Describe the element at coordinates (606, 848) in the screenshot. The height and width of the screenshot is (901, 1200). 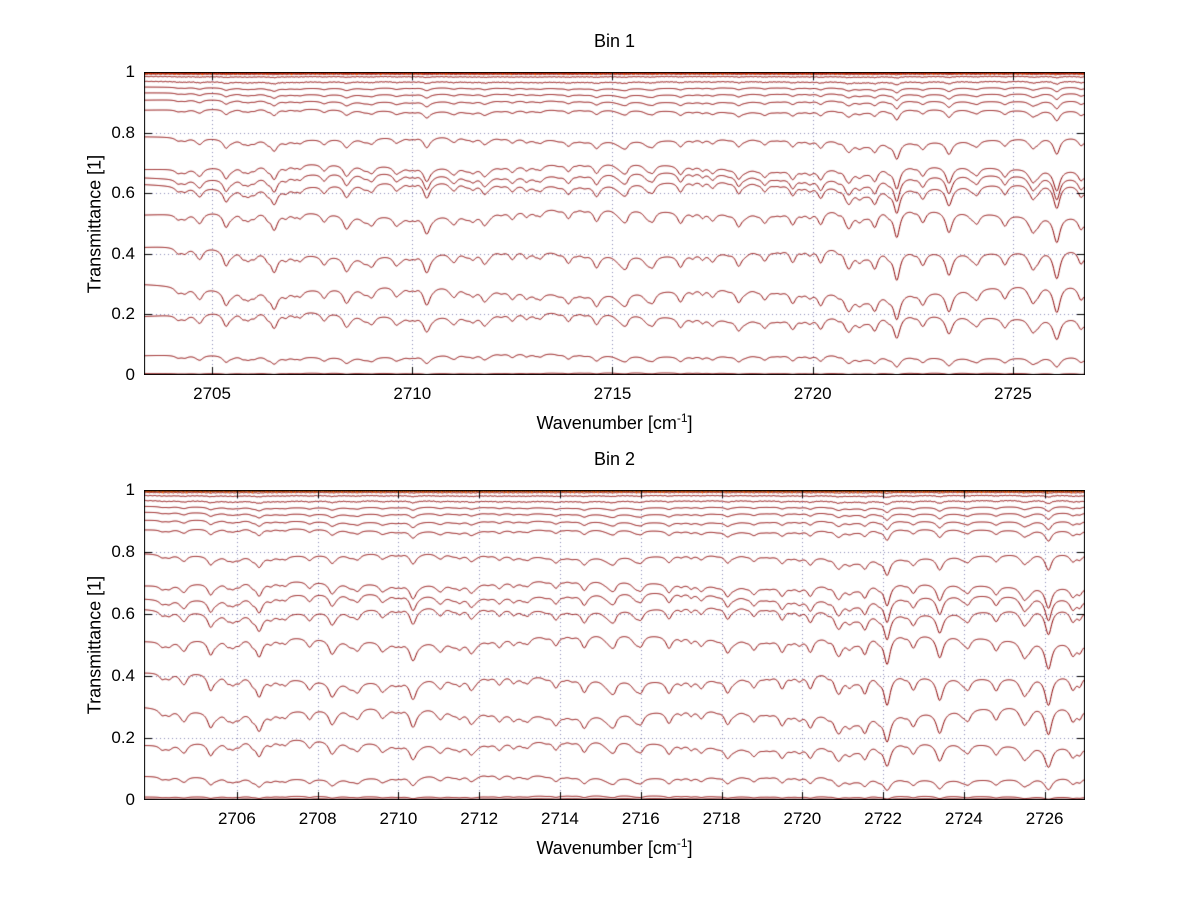
I see `bin2-x-label-prefix: Wavenumber [cm` at that location.